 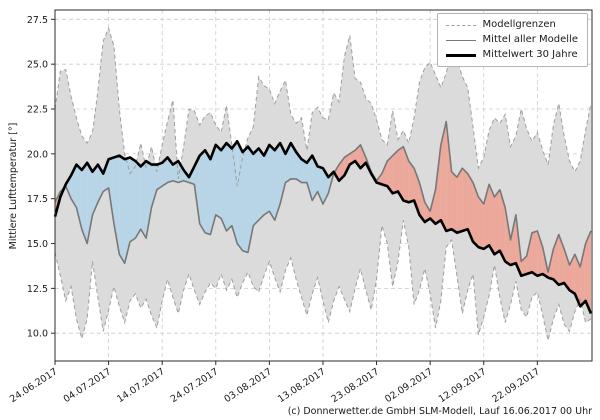 What do you see at coordinates (463, 385) in the screenshot?
I see `x-tick-label: 12.09.2017` at bounding box center [463, 385].